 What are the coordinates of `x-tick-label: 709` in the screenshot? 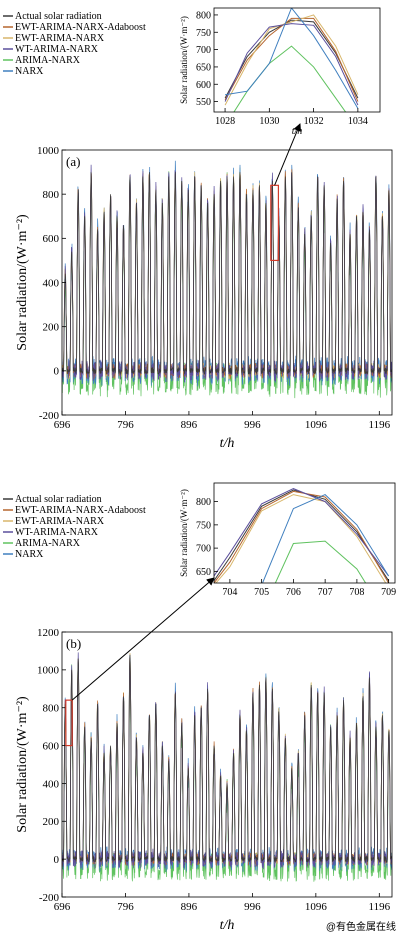 It's located at (388, 592).